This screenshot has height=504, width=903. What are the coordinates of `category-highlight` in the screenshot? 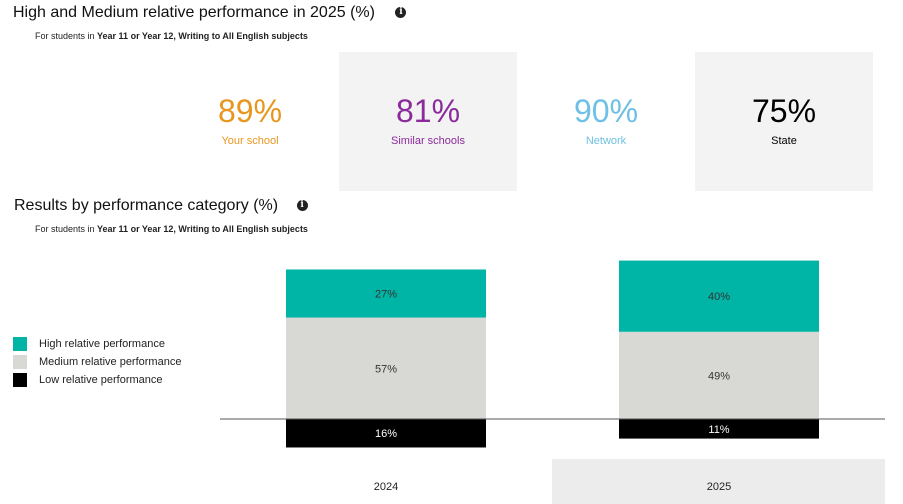 It's located at (718, 481).